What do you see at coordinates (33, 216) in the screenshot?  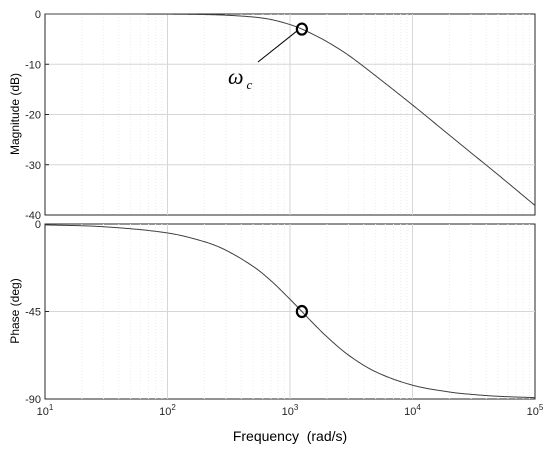 I see `y-tick-label: -40` at bounding box center [33, 216].